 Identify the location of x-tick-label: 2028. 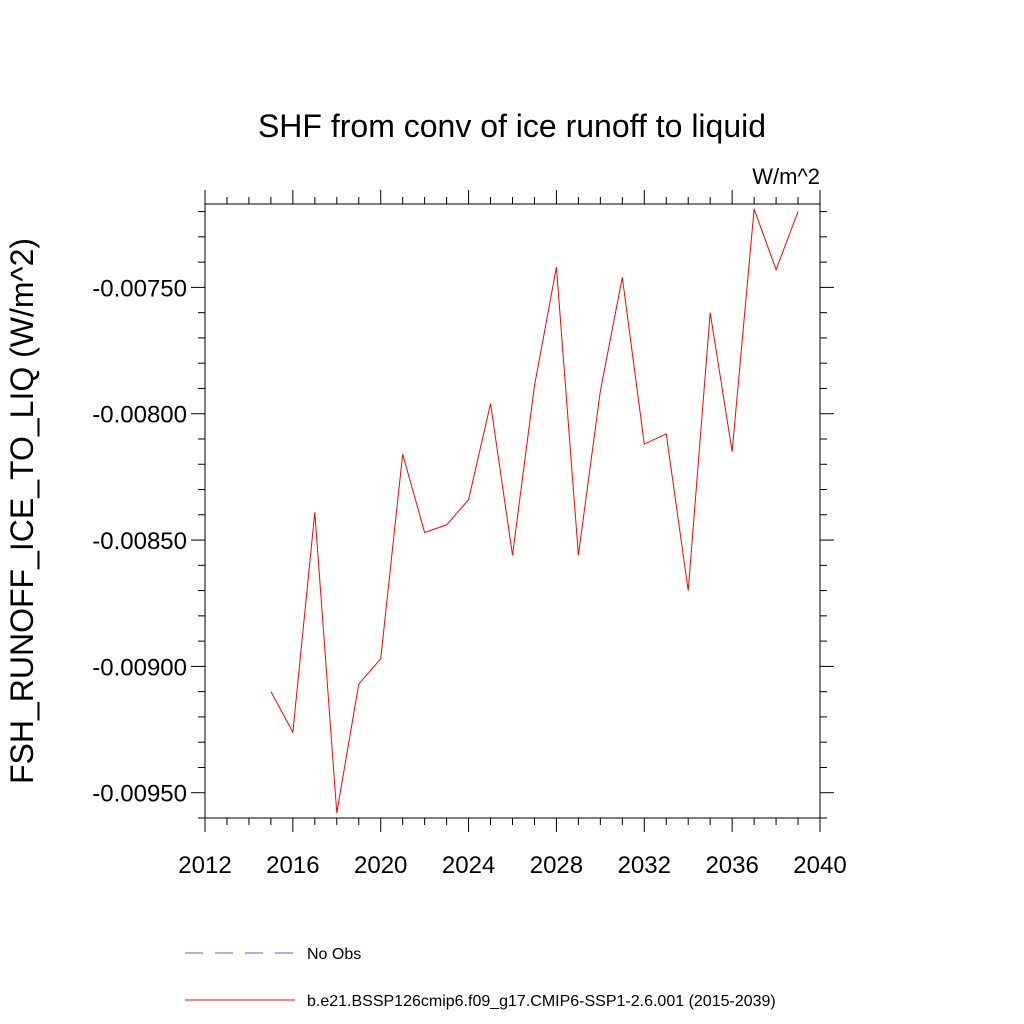
(556, 865).